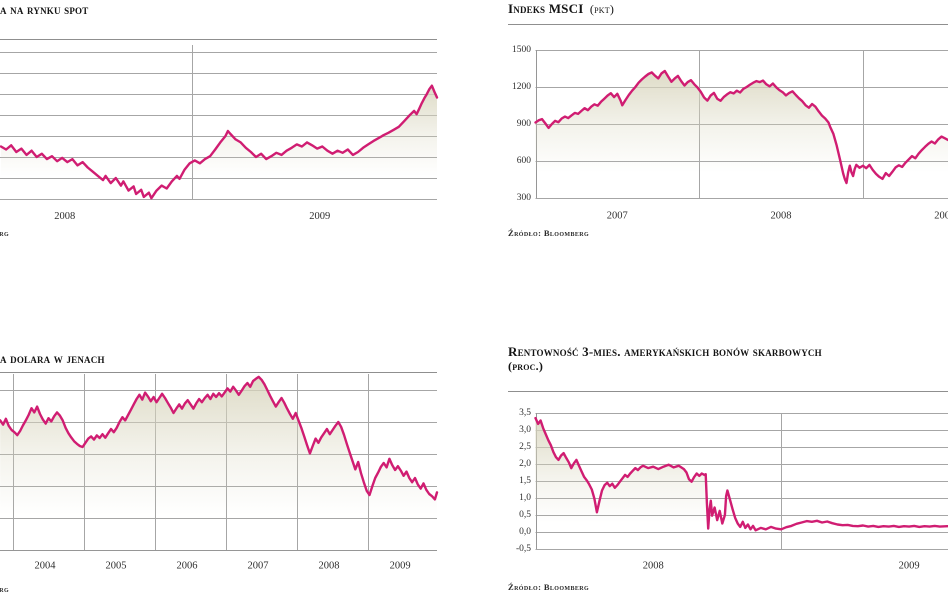 This screenshot has height=593, width=948. Describe the element at coordinates (187, 566) in the screenshot. I see `x-tick-label: 2006` at that location.